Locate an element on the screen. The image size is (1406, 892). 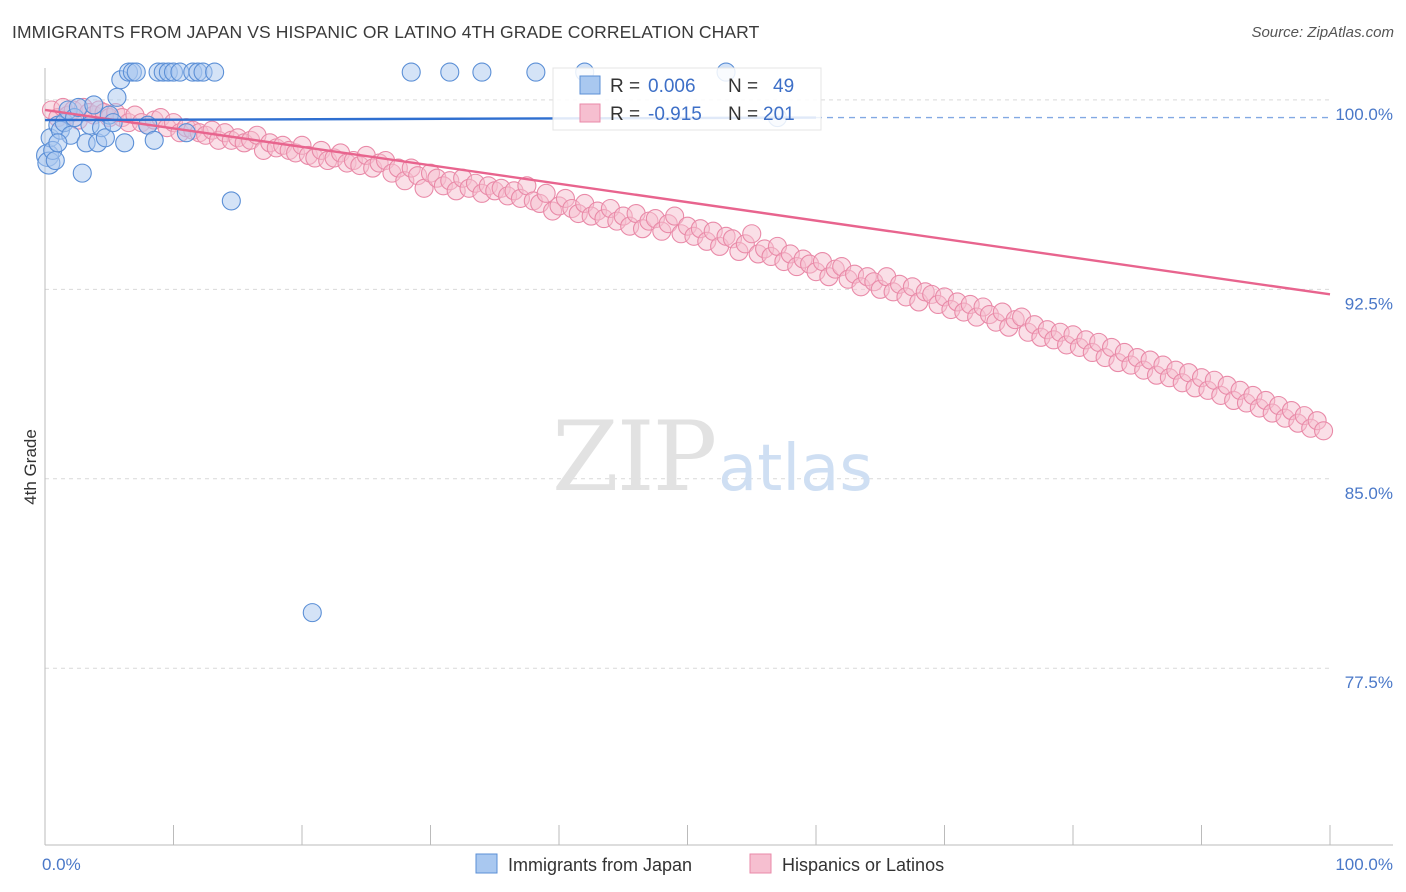
chart-source: Source: ZipAtlas.com is located at coordinates (1322, 32).